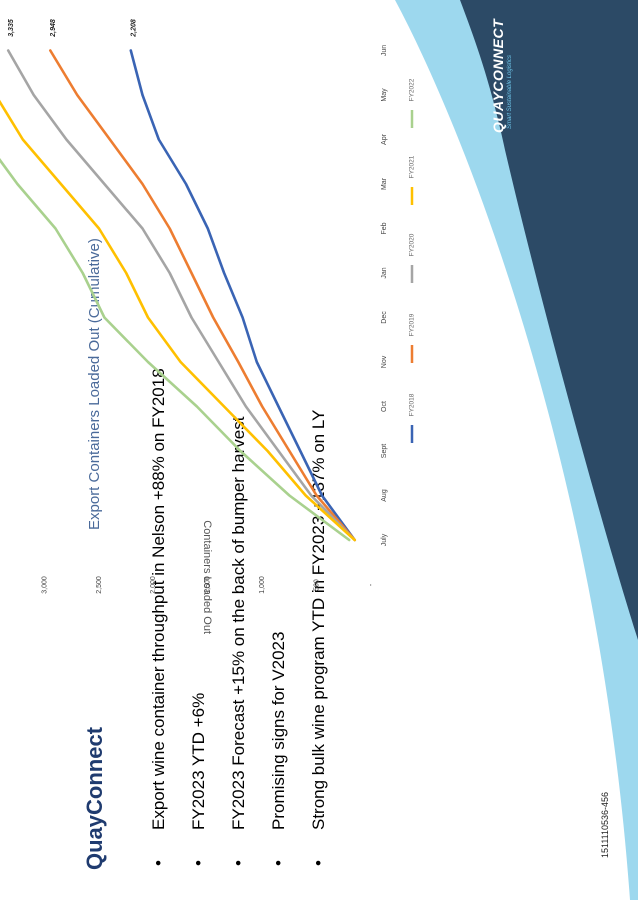  What do you see at coordinates (134, 28) in the screenshot?
I see `data-label-FY2018: 2,208` at bounding box center [134, 28].